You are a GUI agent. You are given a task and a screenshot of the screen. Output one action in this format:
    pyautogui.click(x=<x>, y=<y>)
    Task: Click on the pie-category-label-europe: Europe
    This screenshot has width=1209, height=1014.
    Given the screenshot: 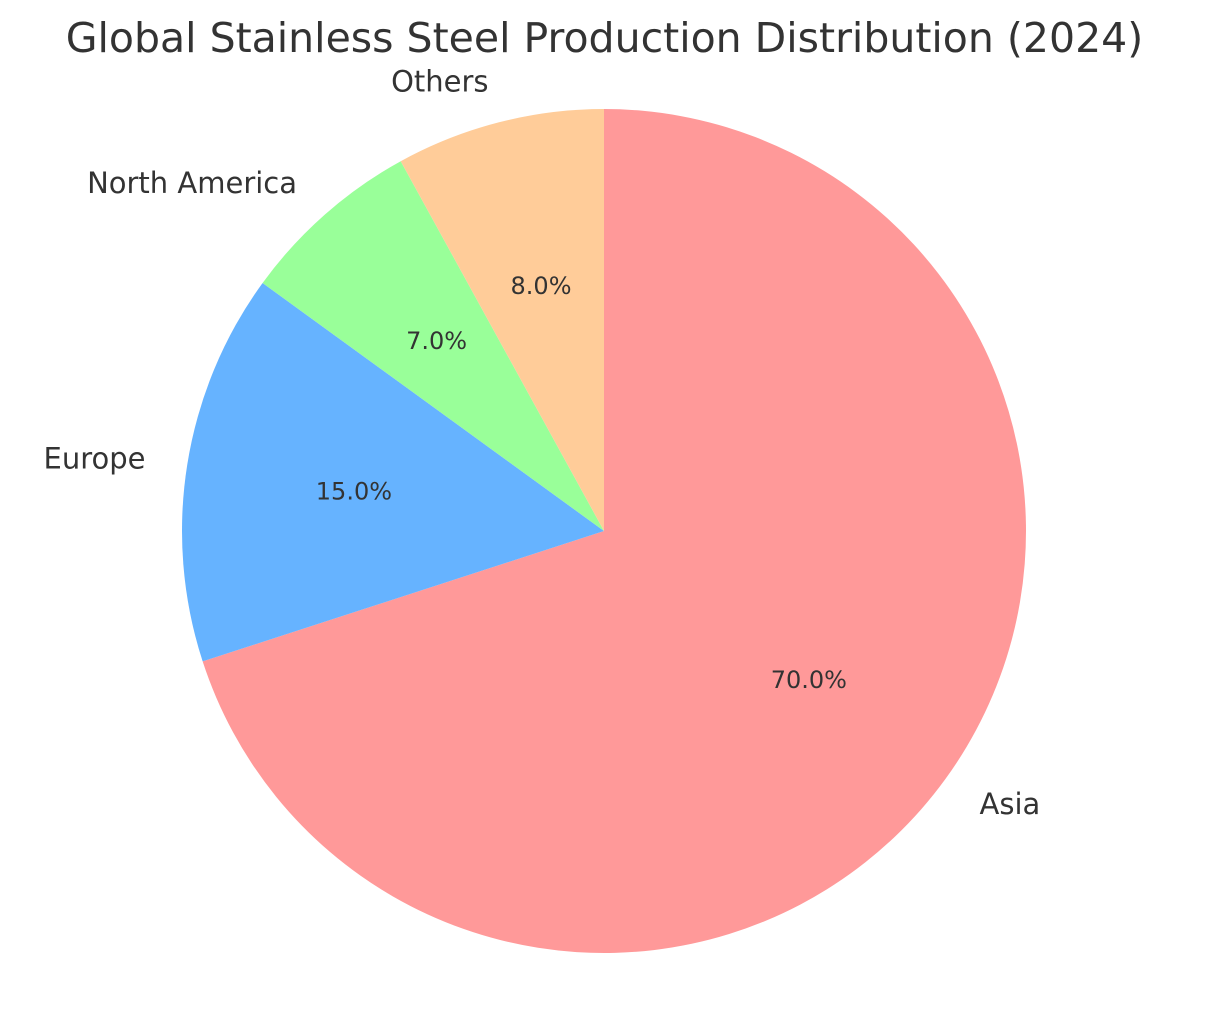 What is the action you would take?
    pyautogui.click(x=95, y=458)
    